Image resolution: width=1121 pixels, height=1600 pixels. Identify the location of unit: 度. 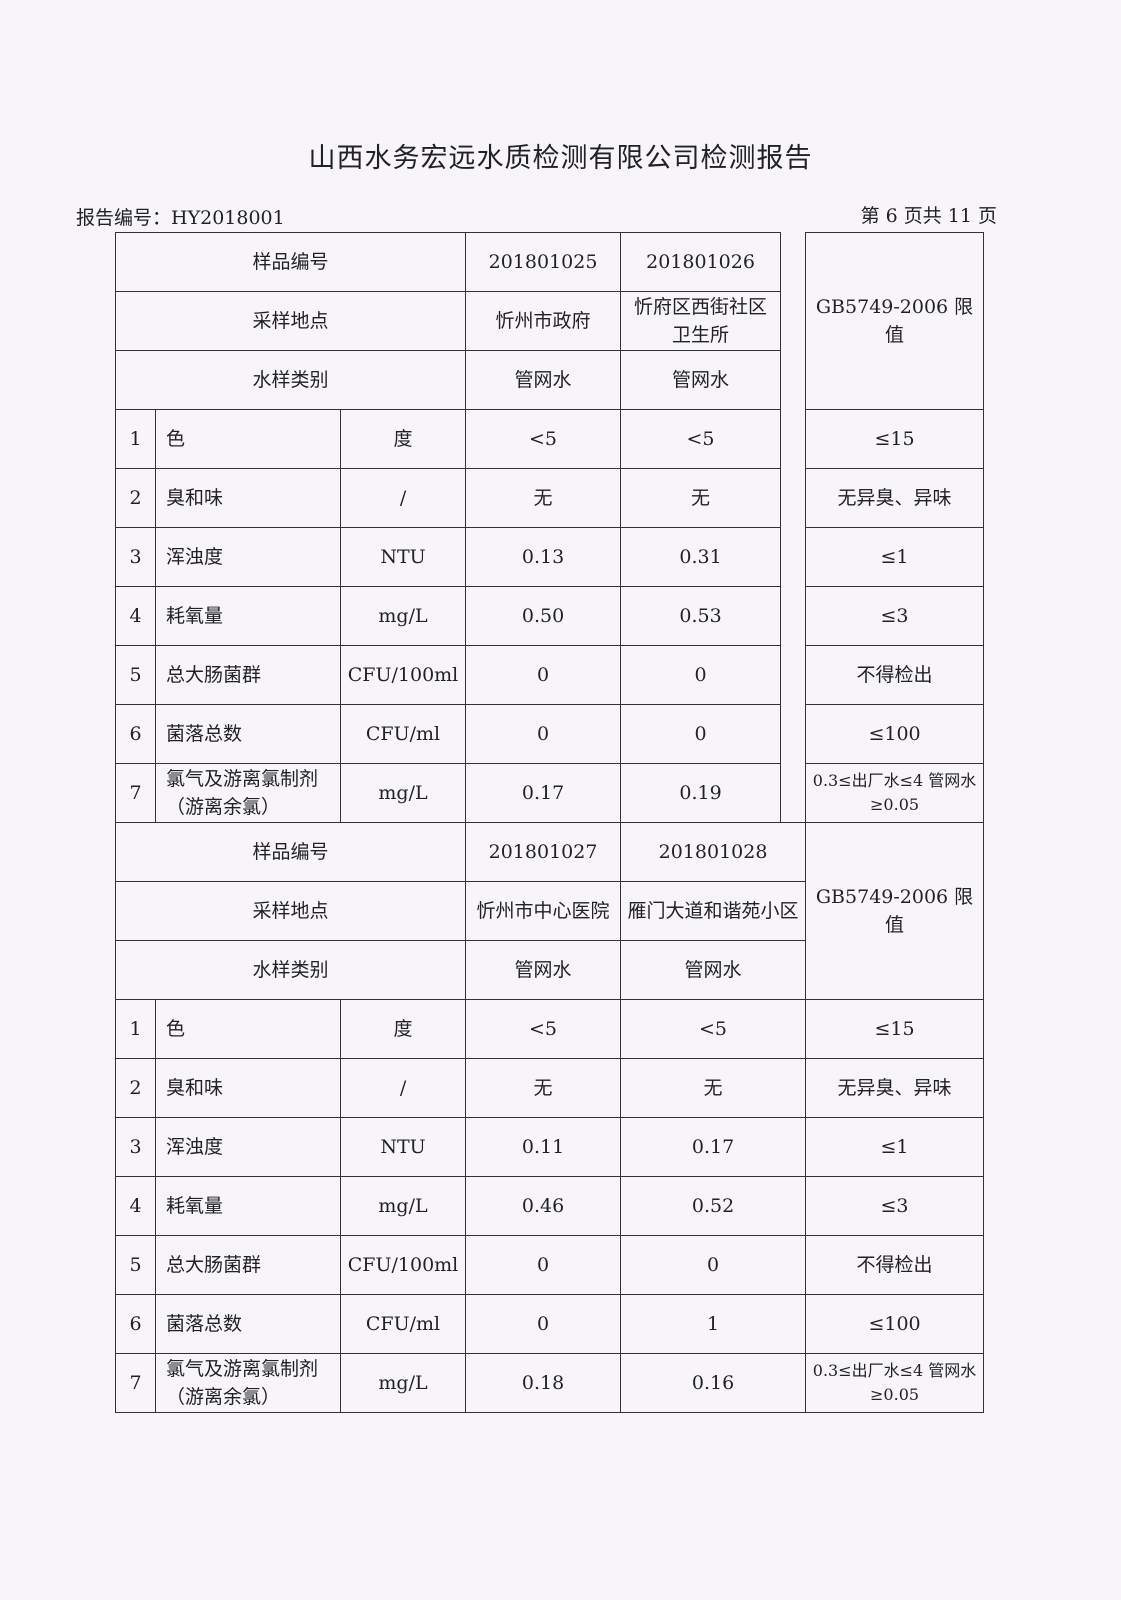
(403, 1029).